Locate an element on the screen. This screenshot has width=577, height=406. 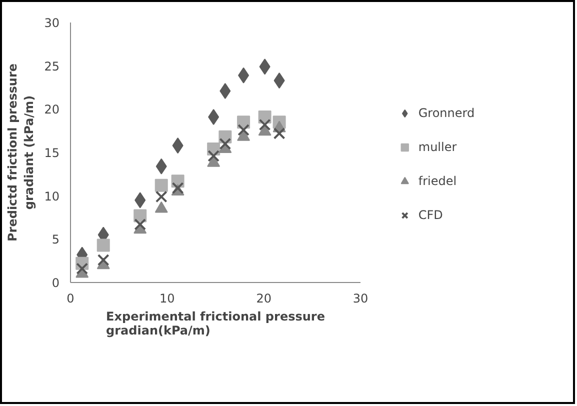
x-axis-title: Experimental frictional pressure gradian(kPa/m) is located at coordinates (215, 324).